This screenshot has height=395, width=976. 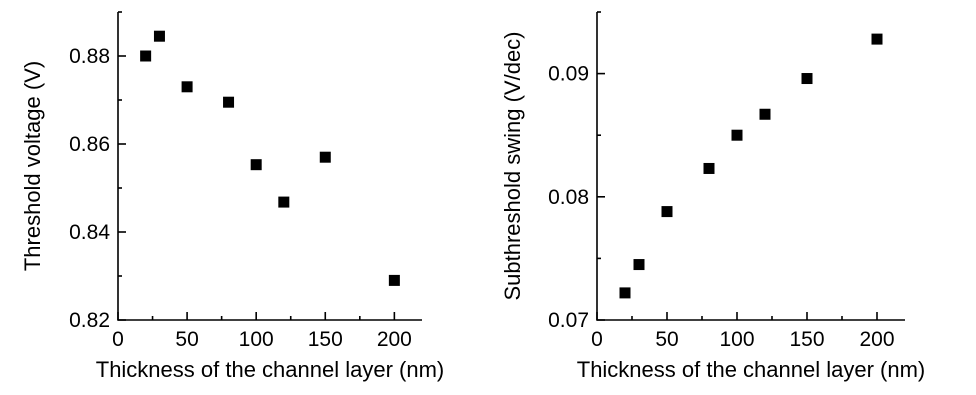 I want to click on threshold-voltage-x-axis-label: Thickness of the channel layer (nm), so click(x=270, y=369).